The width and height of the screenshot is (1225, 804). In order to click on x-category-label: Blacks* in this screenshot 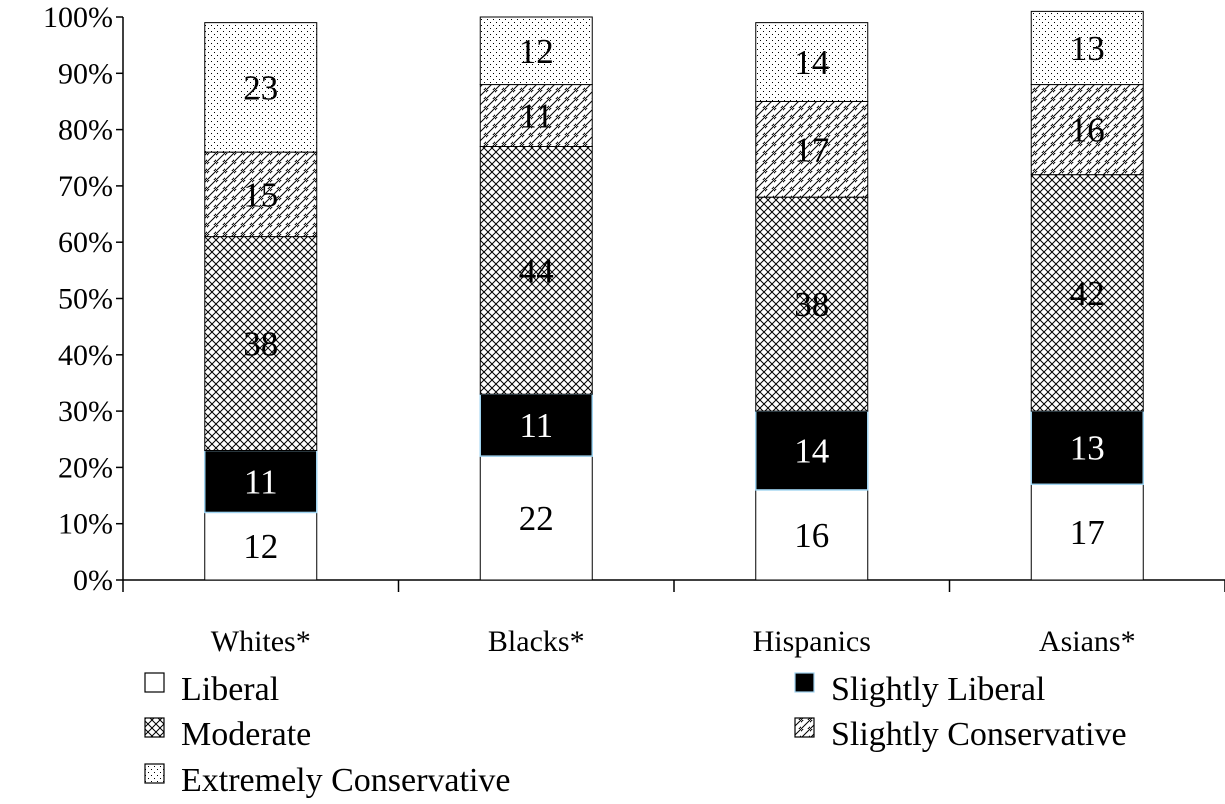, I will do `click(536, 641)`.